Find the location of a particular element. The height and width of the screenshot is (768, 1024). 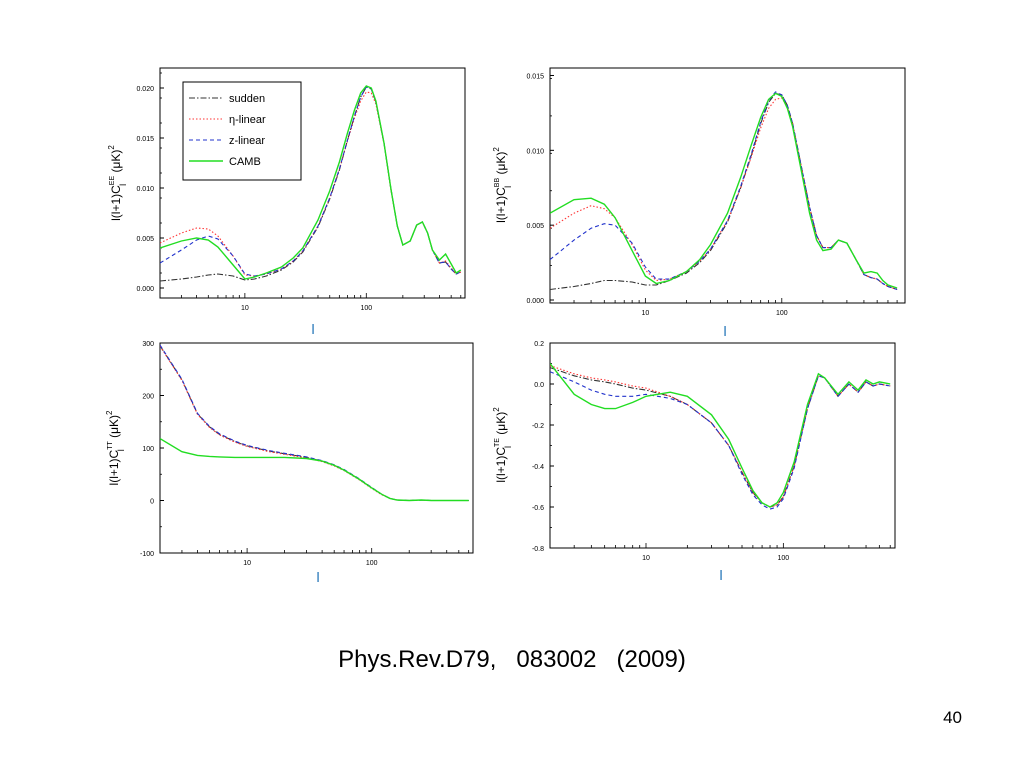

y-axis-label: l(l+1)CTEl (μK)2 is located at coordinates (502, 445).